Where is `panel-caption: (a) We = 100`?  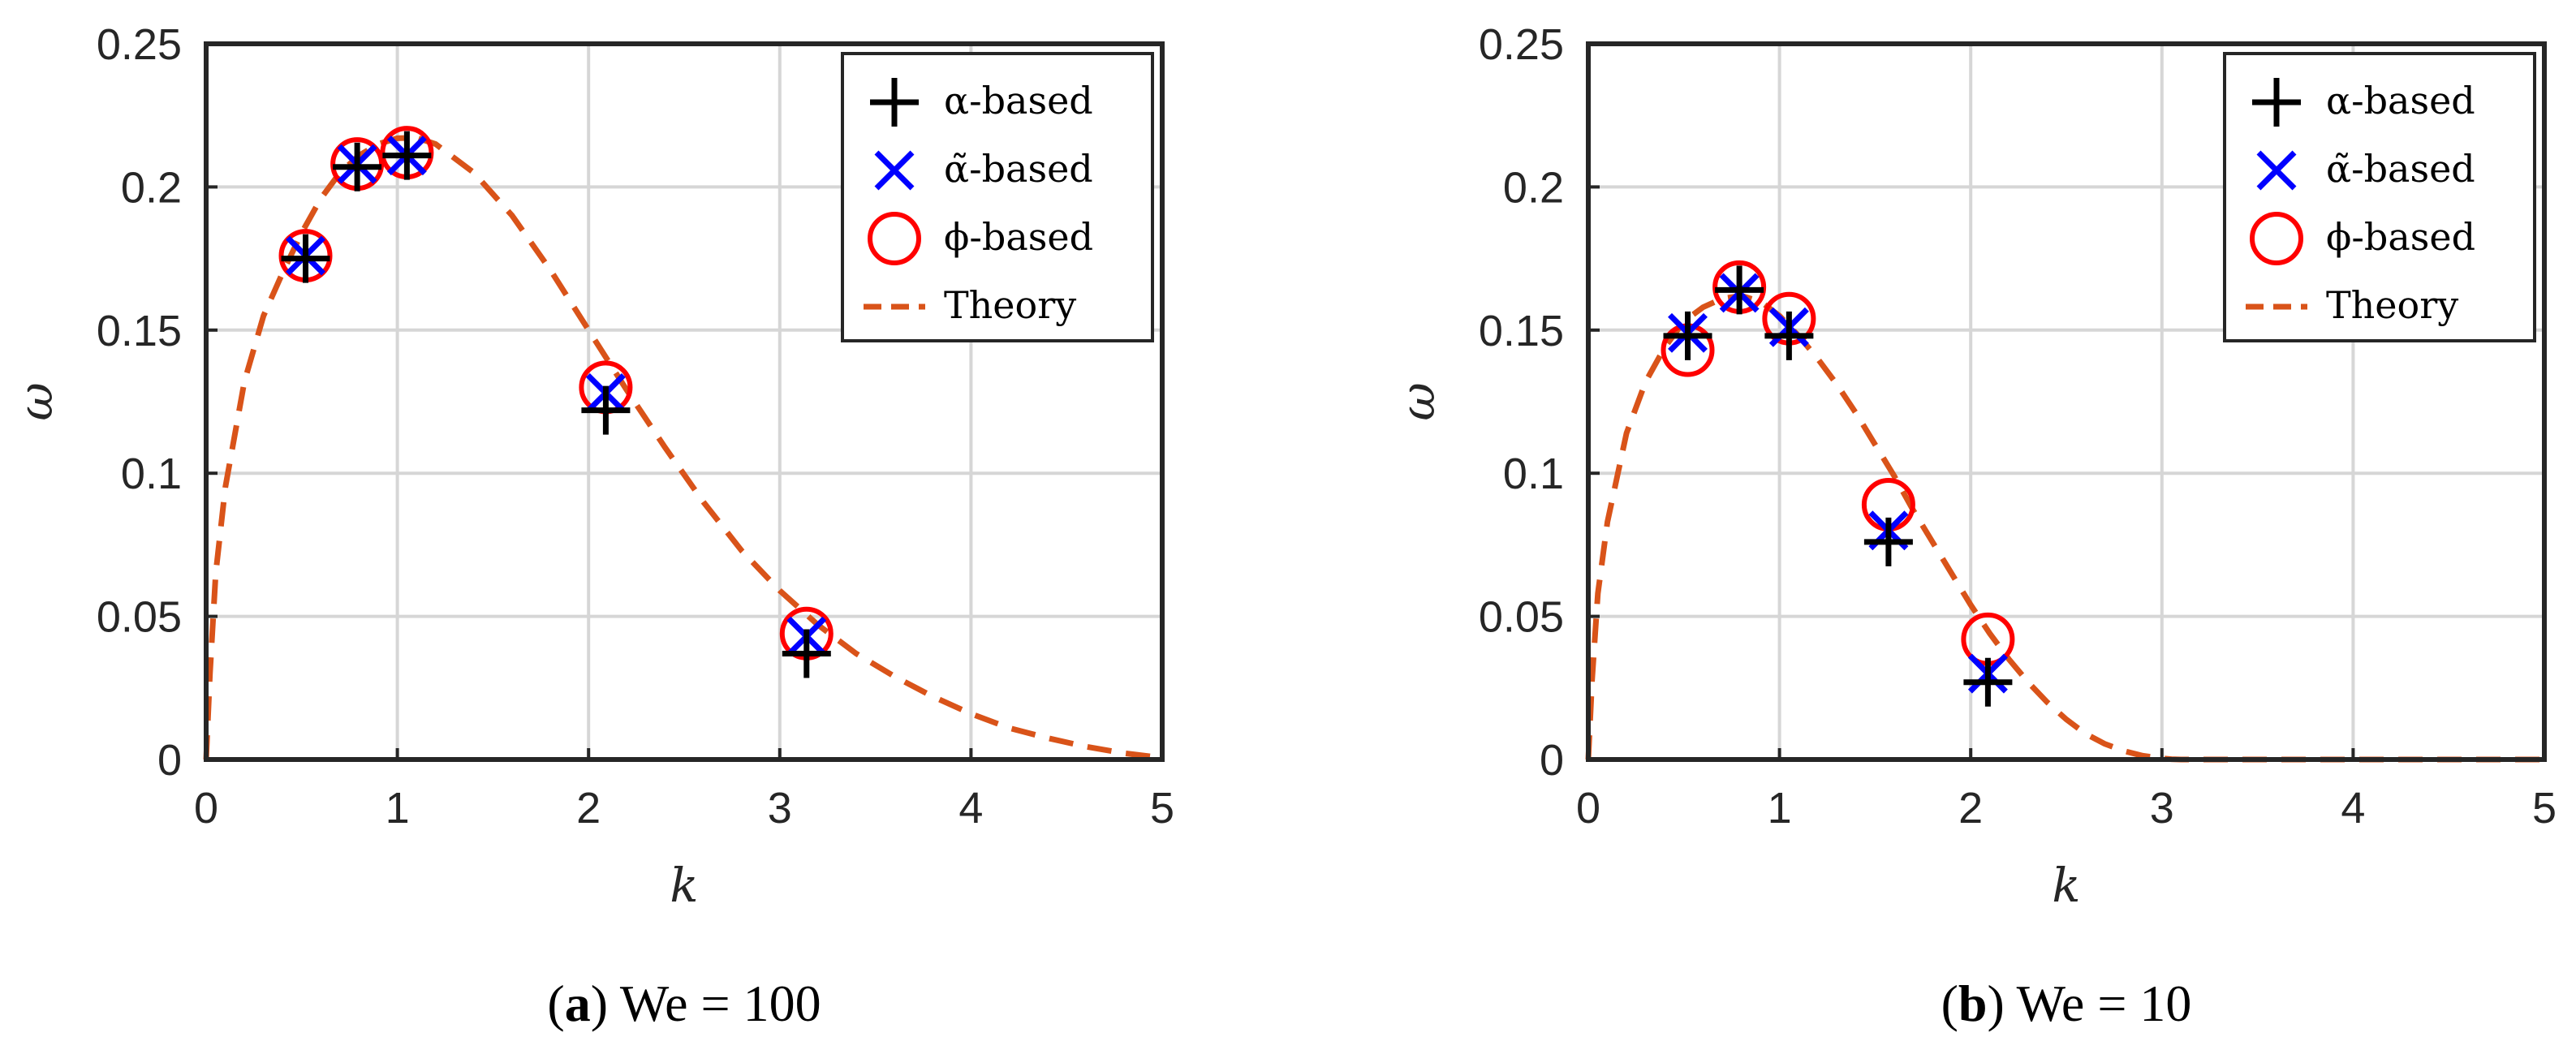 panel-caption: (a) We = 100 is located at coordinates (684, 1004).